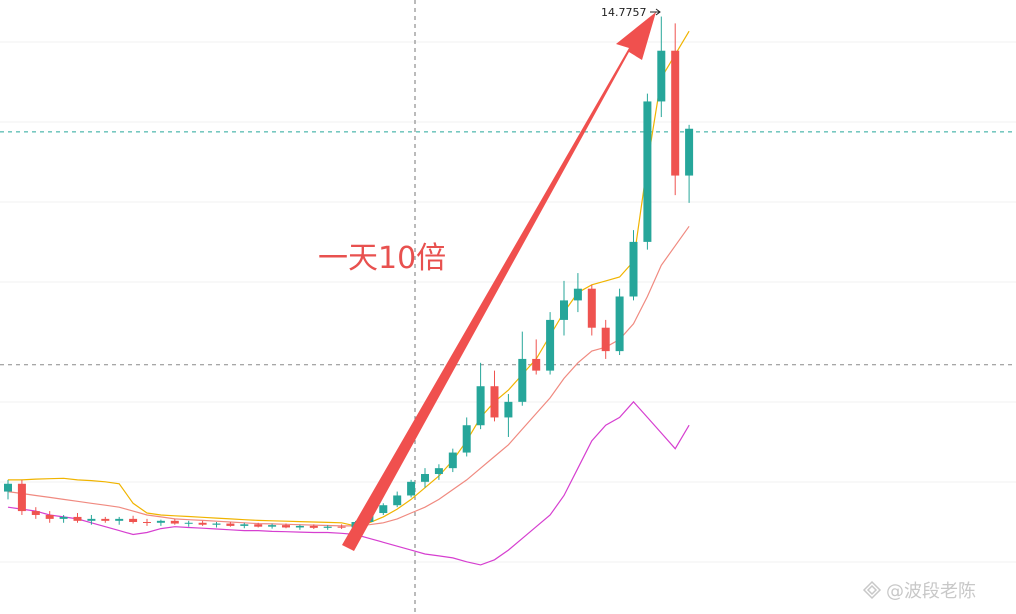 The width and height of the screenshot is (1016, 614). What do you see at coordinates (931, 591) in the screenshot?
I see `watermark: @波段老陈` at bounding box center [931, 591].